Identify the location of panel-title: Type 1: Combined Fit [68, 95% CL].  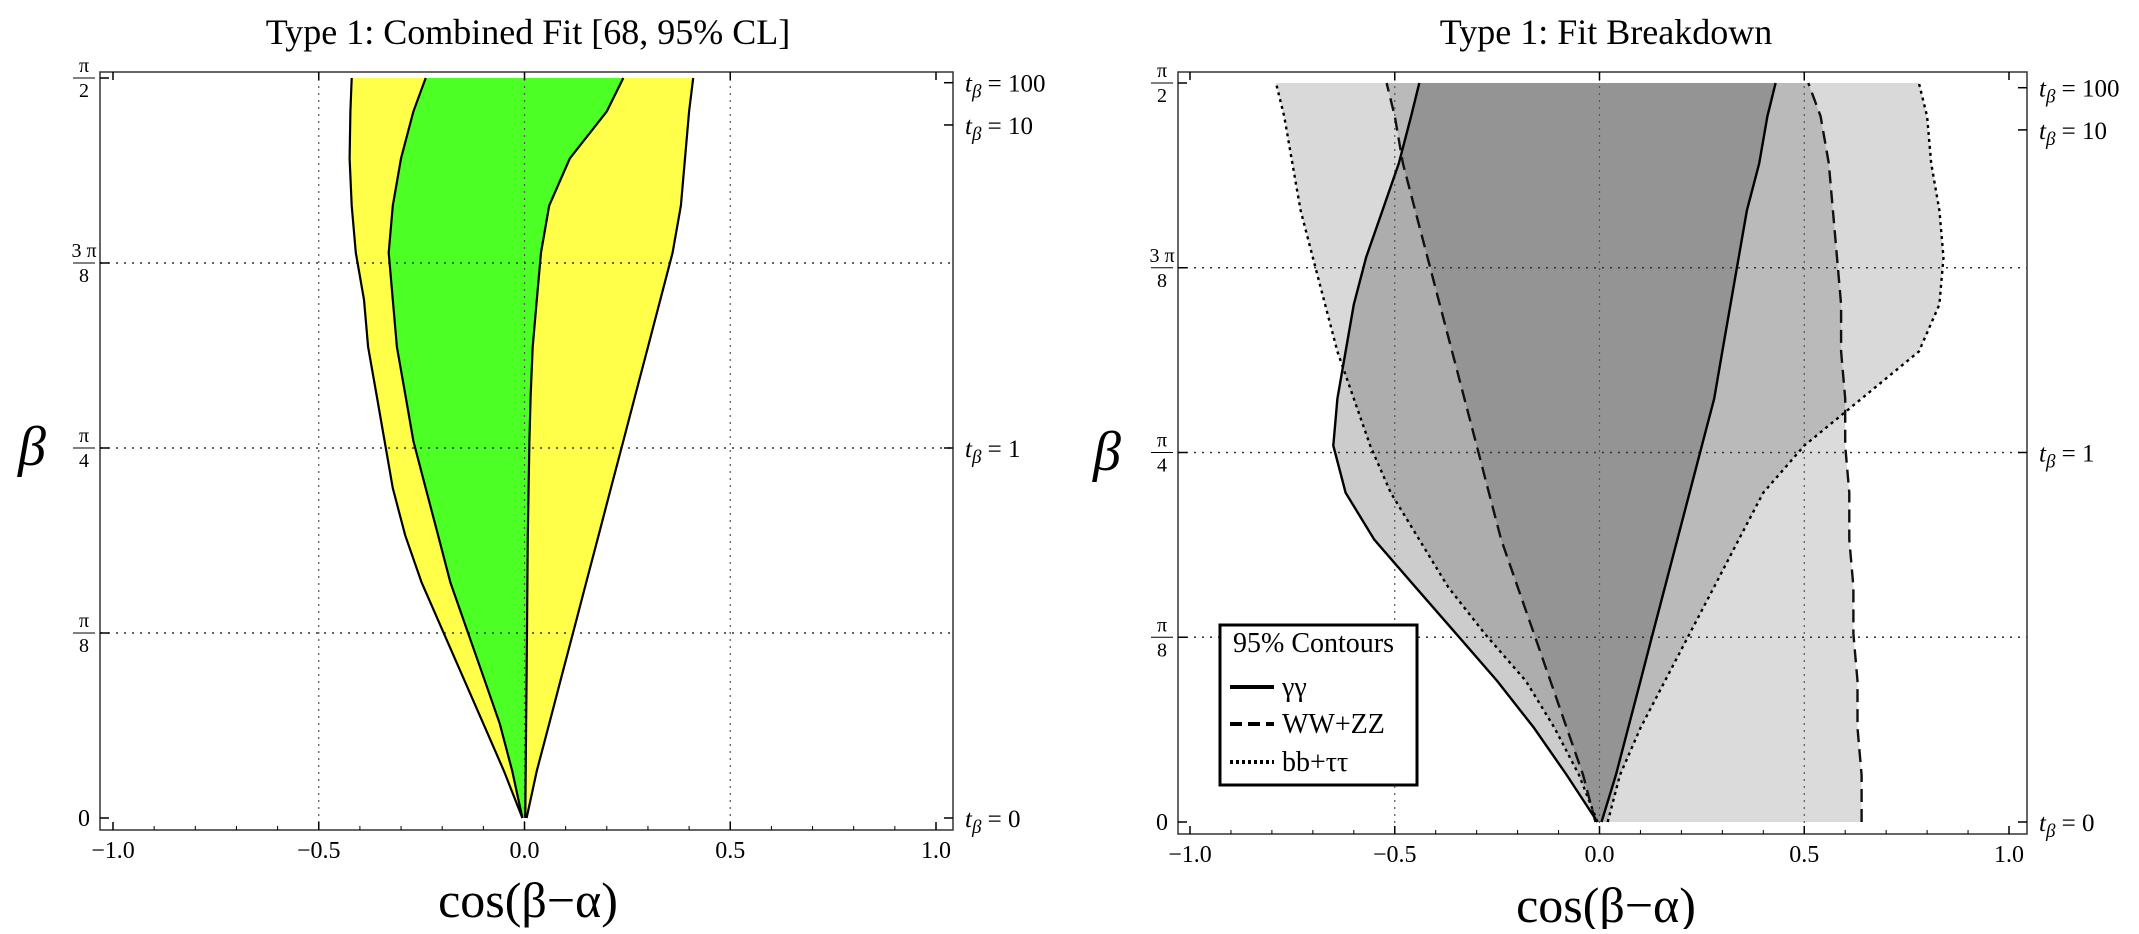
(528, 32).